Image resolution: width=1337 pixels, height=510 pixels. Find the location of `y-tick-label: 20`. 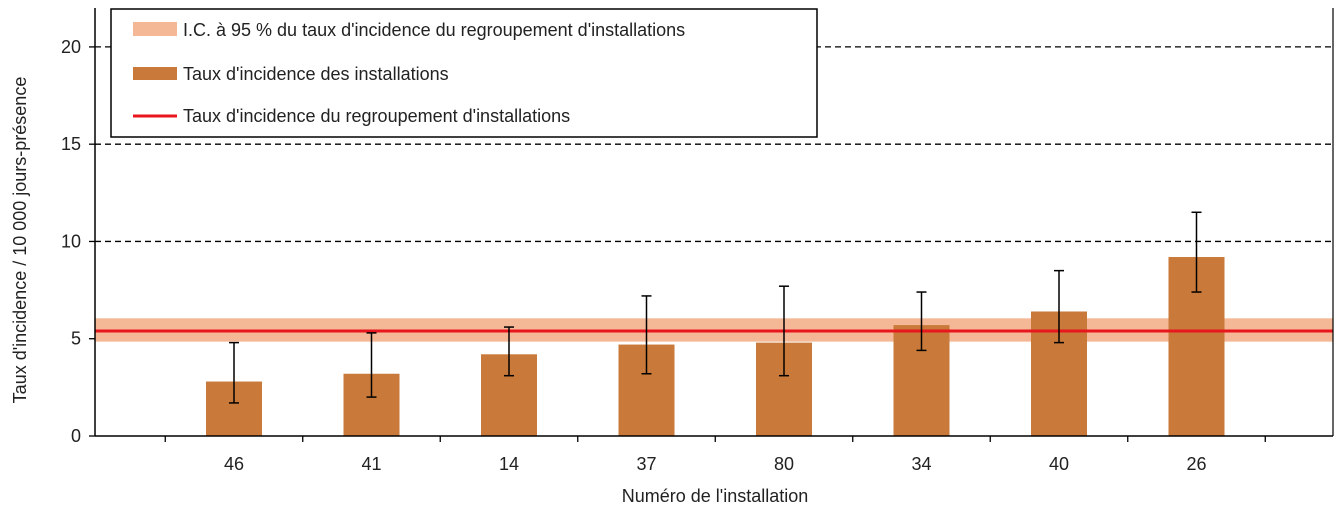

y-tick-label: 20 is located at coordinates (71, 47).